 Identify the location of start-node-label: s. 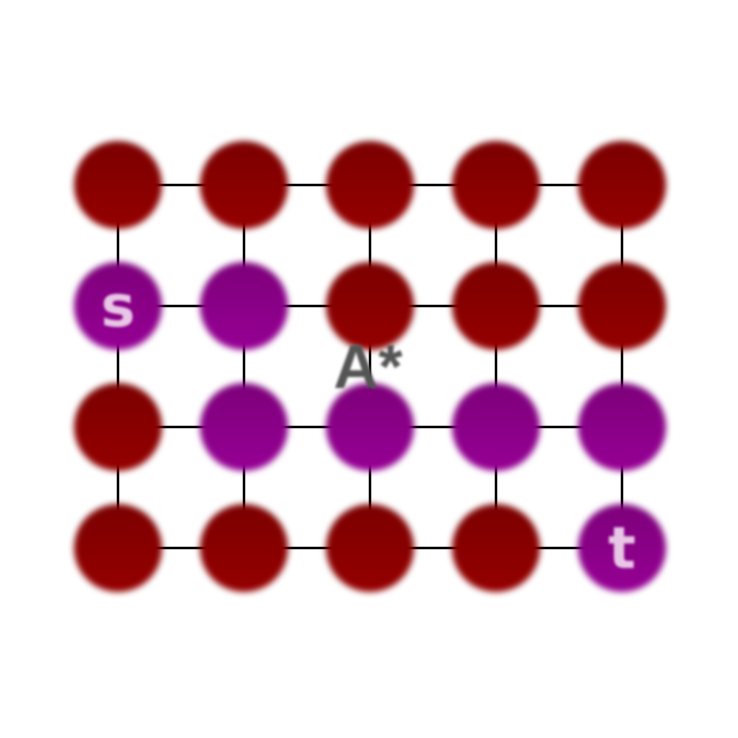
(118, 306).